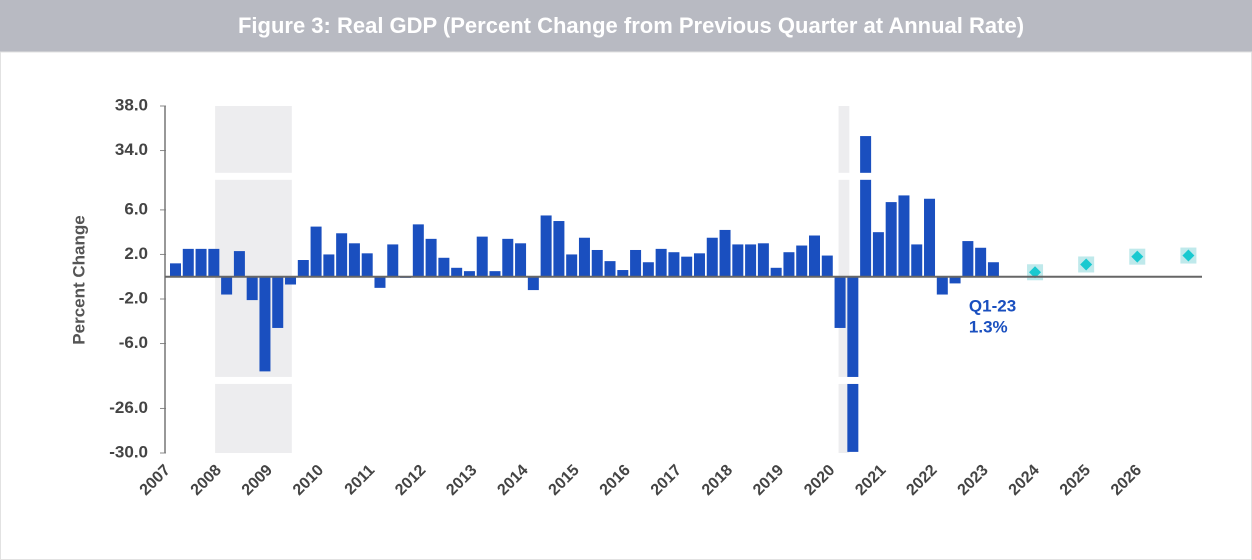 This screenshot has width=1252, height=560. Describe the element at coordinates (78, 279) in the screenshot. I see `y-axis-title: Percent Change` at that location.